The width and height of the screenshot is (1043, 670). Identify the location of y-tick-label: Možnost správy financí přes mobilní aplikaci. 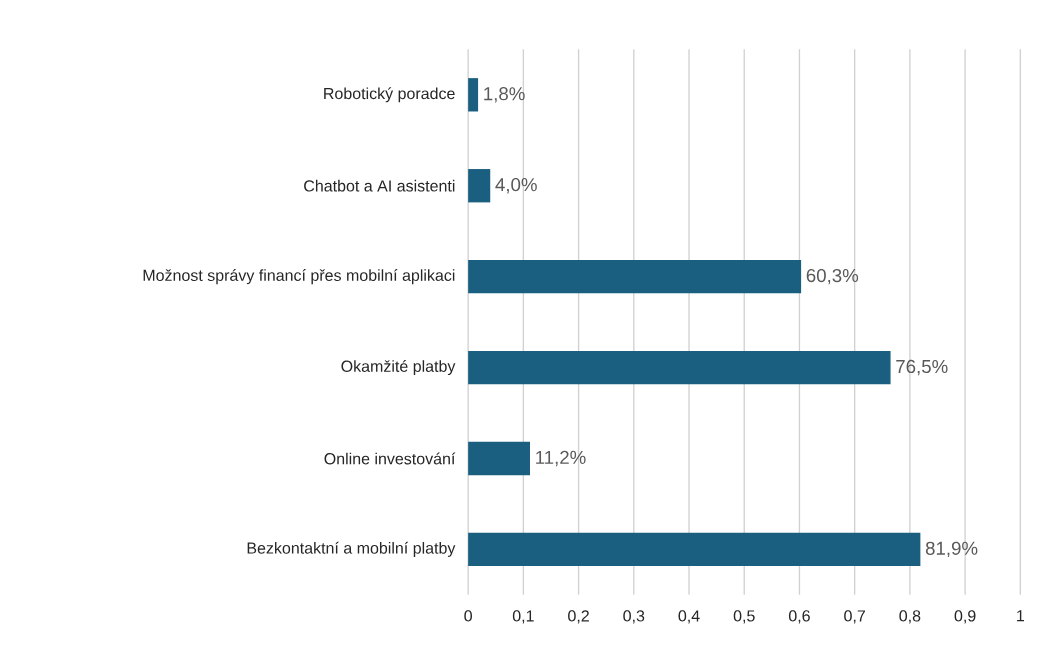
(299, 277).